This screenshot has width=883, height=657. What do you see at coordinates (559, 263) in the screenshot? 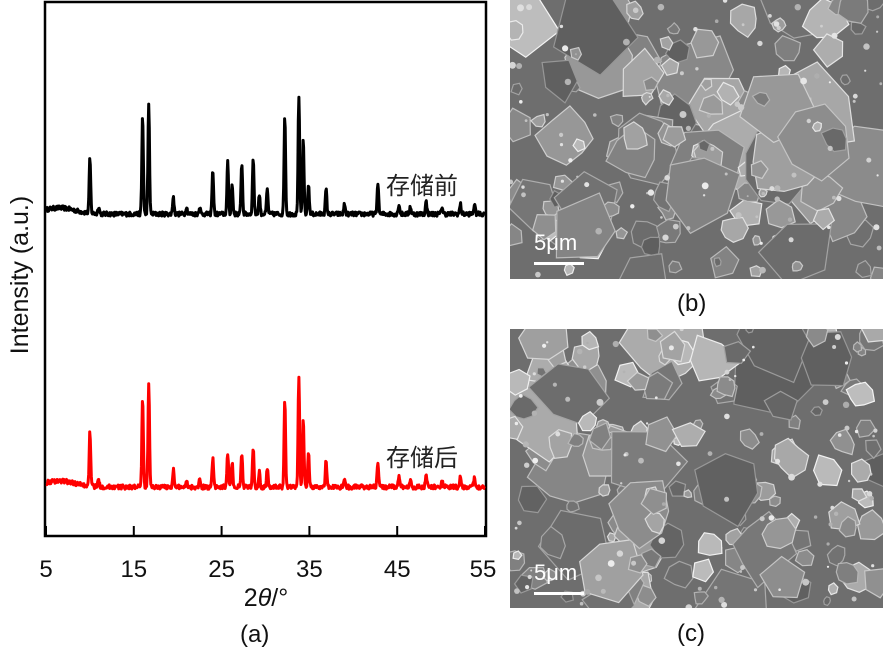
I see `scale-bar-b` at bounding box center [559, 263].